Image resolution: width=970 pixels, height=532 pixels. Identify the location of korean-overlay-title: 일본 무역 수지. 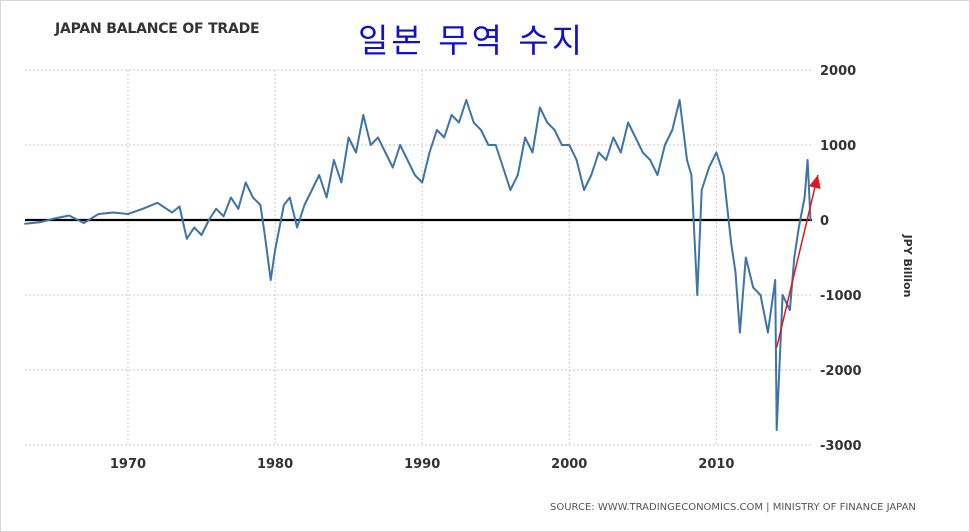
(472, 40).